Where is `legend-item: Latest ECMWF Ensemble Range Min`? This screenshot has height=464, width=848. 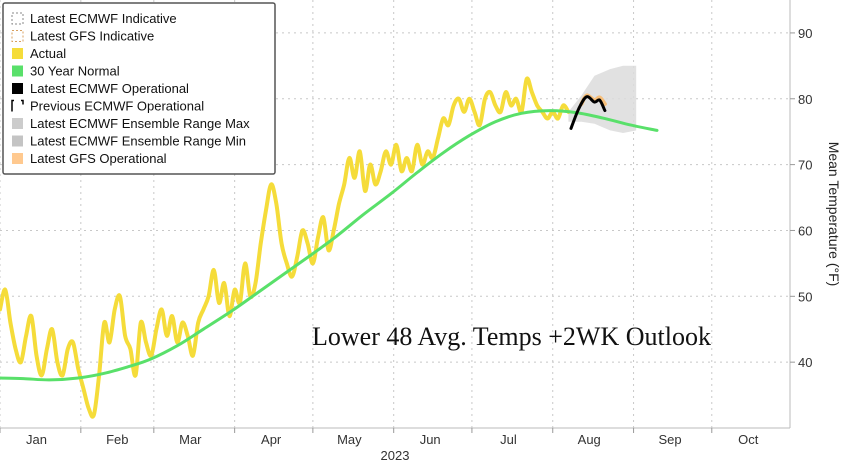
legend-item: Latest ECMWF Ensemble Range Min is located at coordinates (129, 141).